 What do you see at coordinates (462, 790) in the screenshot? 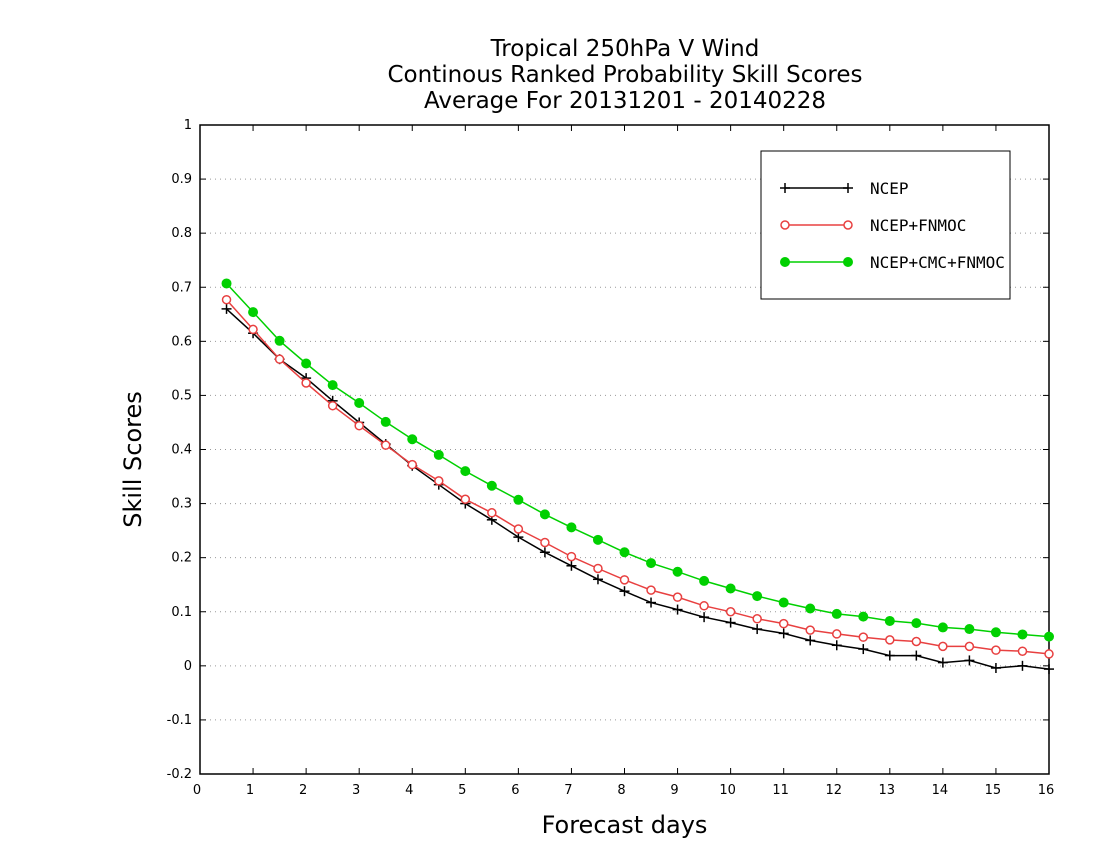
I see `x-tick-label: 5` at bounding box center [462, 790].